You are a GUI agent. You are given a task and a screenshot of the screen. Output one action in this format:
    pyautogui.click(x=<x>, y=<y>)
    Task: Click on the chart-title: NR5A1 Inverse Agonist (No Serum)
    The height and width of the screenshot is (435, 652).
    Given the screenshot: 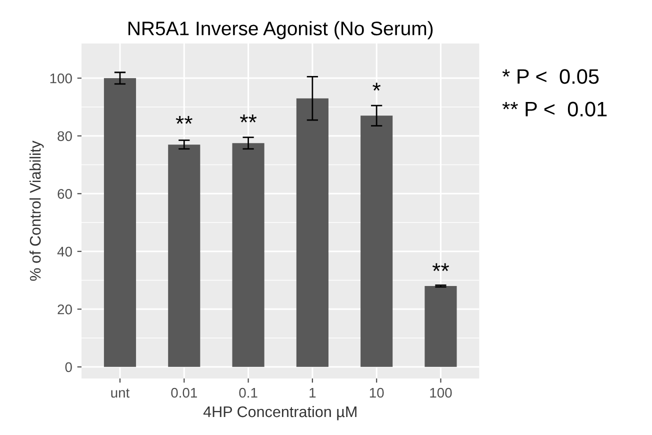 What is the action you would take?
    pyautogui.click(x=280, y=30)
    